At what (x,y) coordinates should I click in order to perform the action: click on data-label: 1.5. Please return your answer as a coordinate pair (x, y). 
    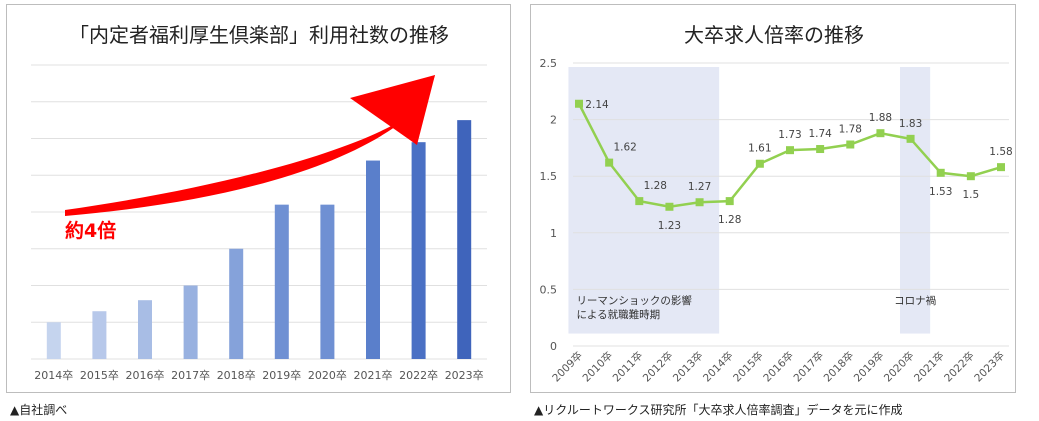
    Looking at the image, I should click on (971, 195).